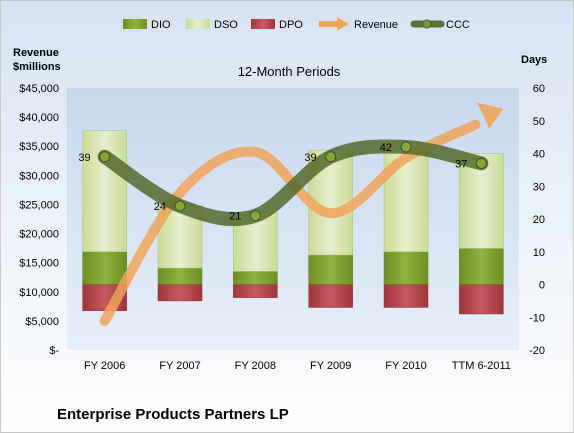 This screenshot has width=574, height=434. What do you see at coordinates (537, 351) in the screenshot?
I see `y-right-tick-label: -20` at bounding box center [537, 351].